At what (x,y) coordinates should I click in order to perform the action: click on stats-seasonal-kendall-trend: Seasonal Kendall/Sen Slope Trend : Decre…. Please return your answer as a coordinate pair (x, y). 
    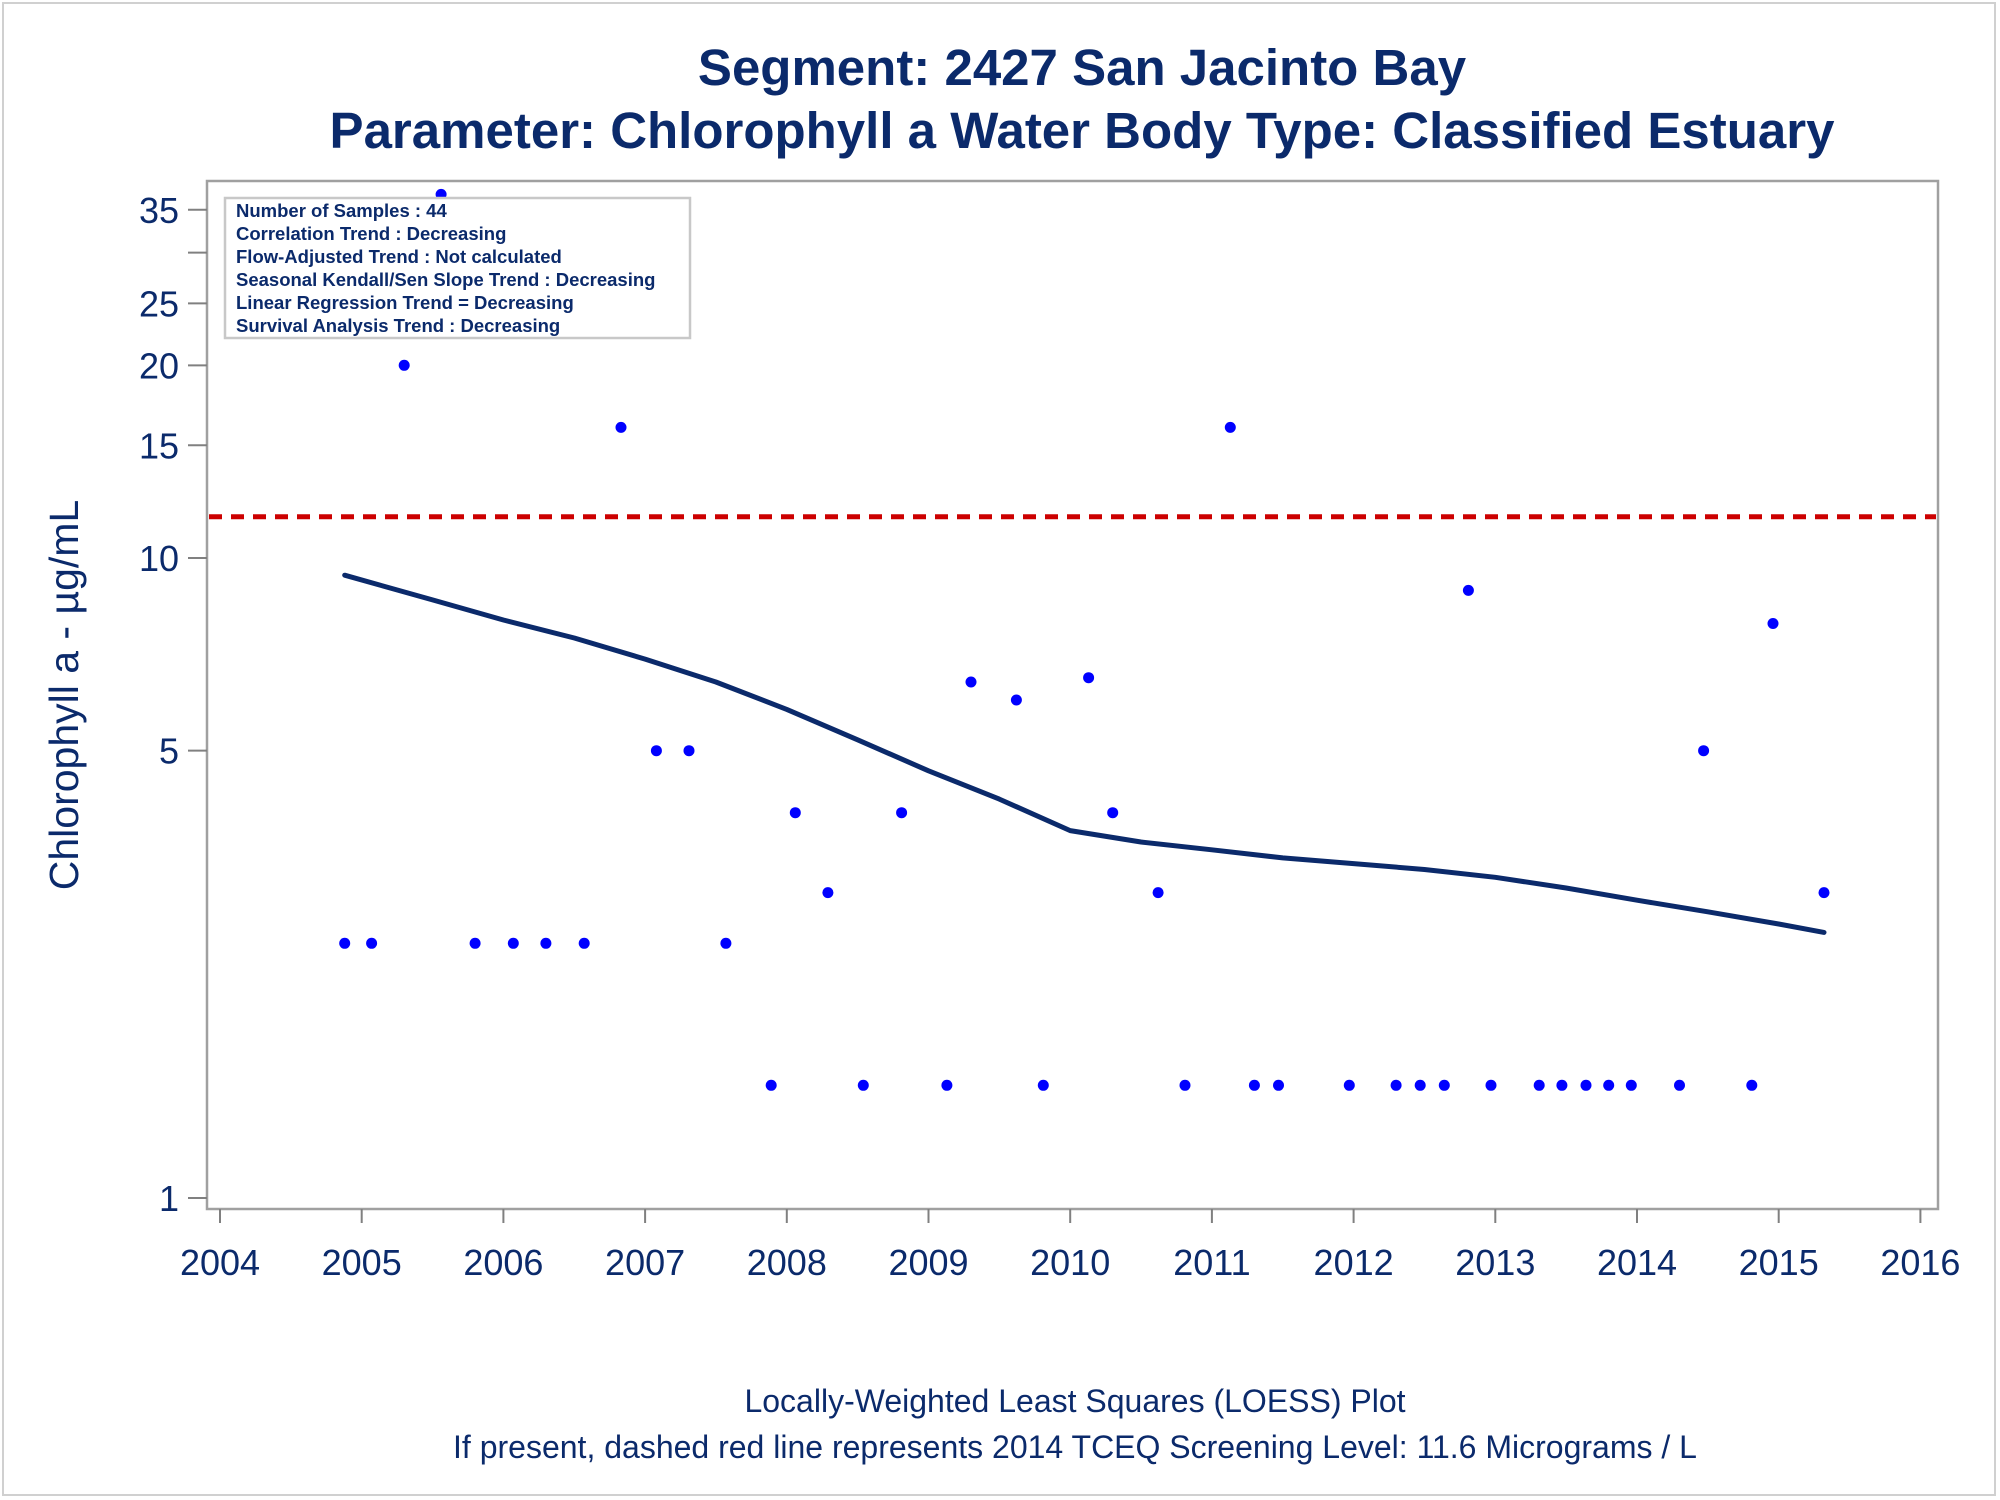
    Looking at the image, I should click on (445, 279).